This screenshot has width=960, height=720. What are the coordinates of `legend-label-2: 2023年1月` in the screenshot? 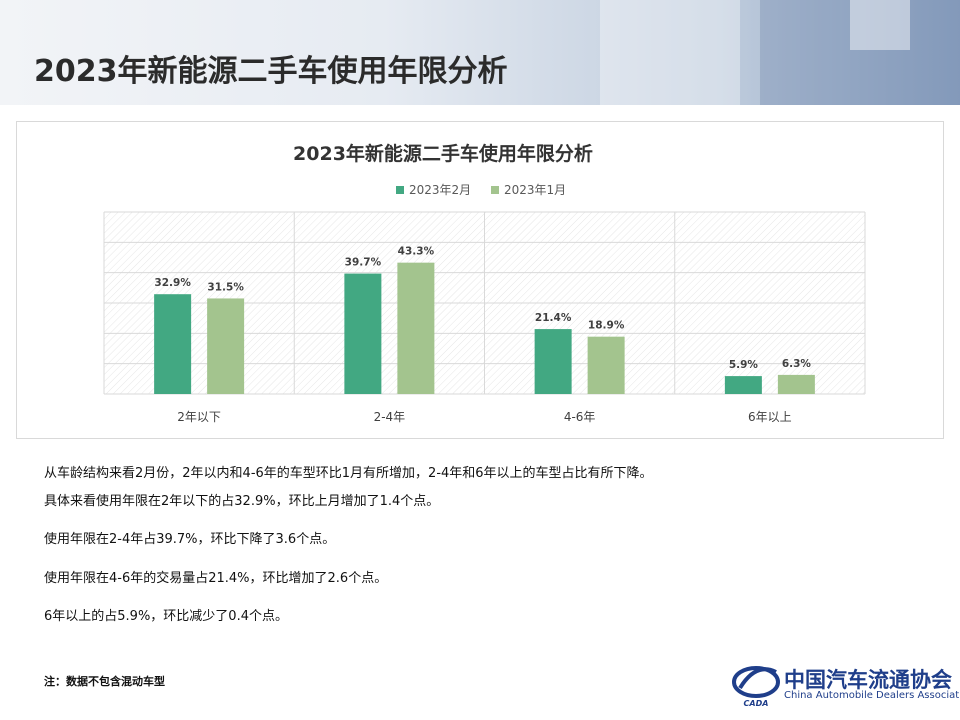 It's located at (535, 190).